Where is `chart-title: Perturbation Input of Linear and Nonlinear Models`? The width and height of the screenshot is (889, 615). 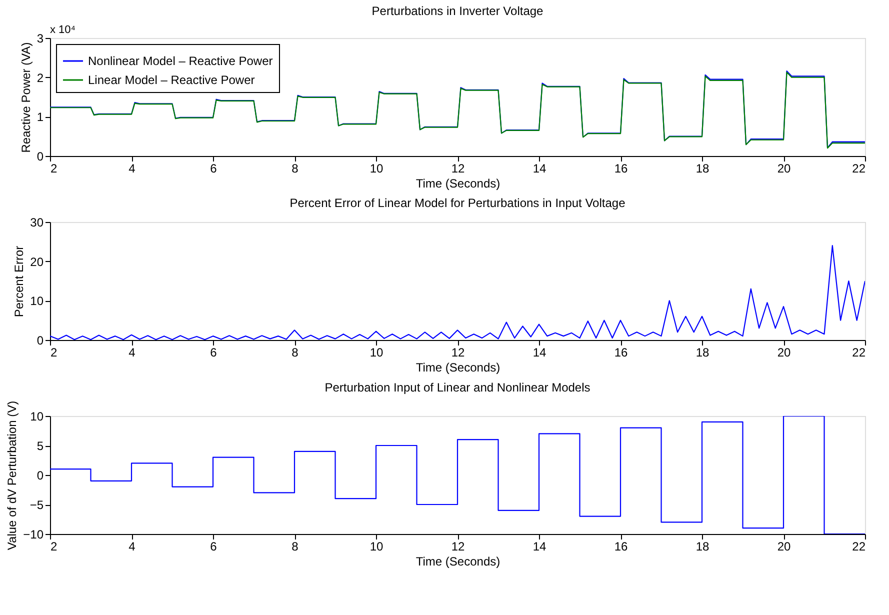
chart-title: Perturbation Input of Linear and Nonlinear Models is located at coordinates (457, 387).